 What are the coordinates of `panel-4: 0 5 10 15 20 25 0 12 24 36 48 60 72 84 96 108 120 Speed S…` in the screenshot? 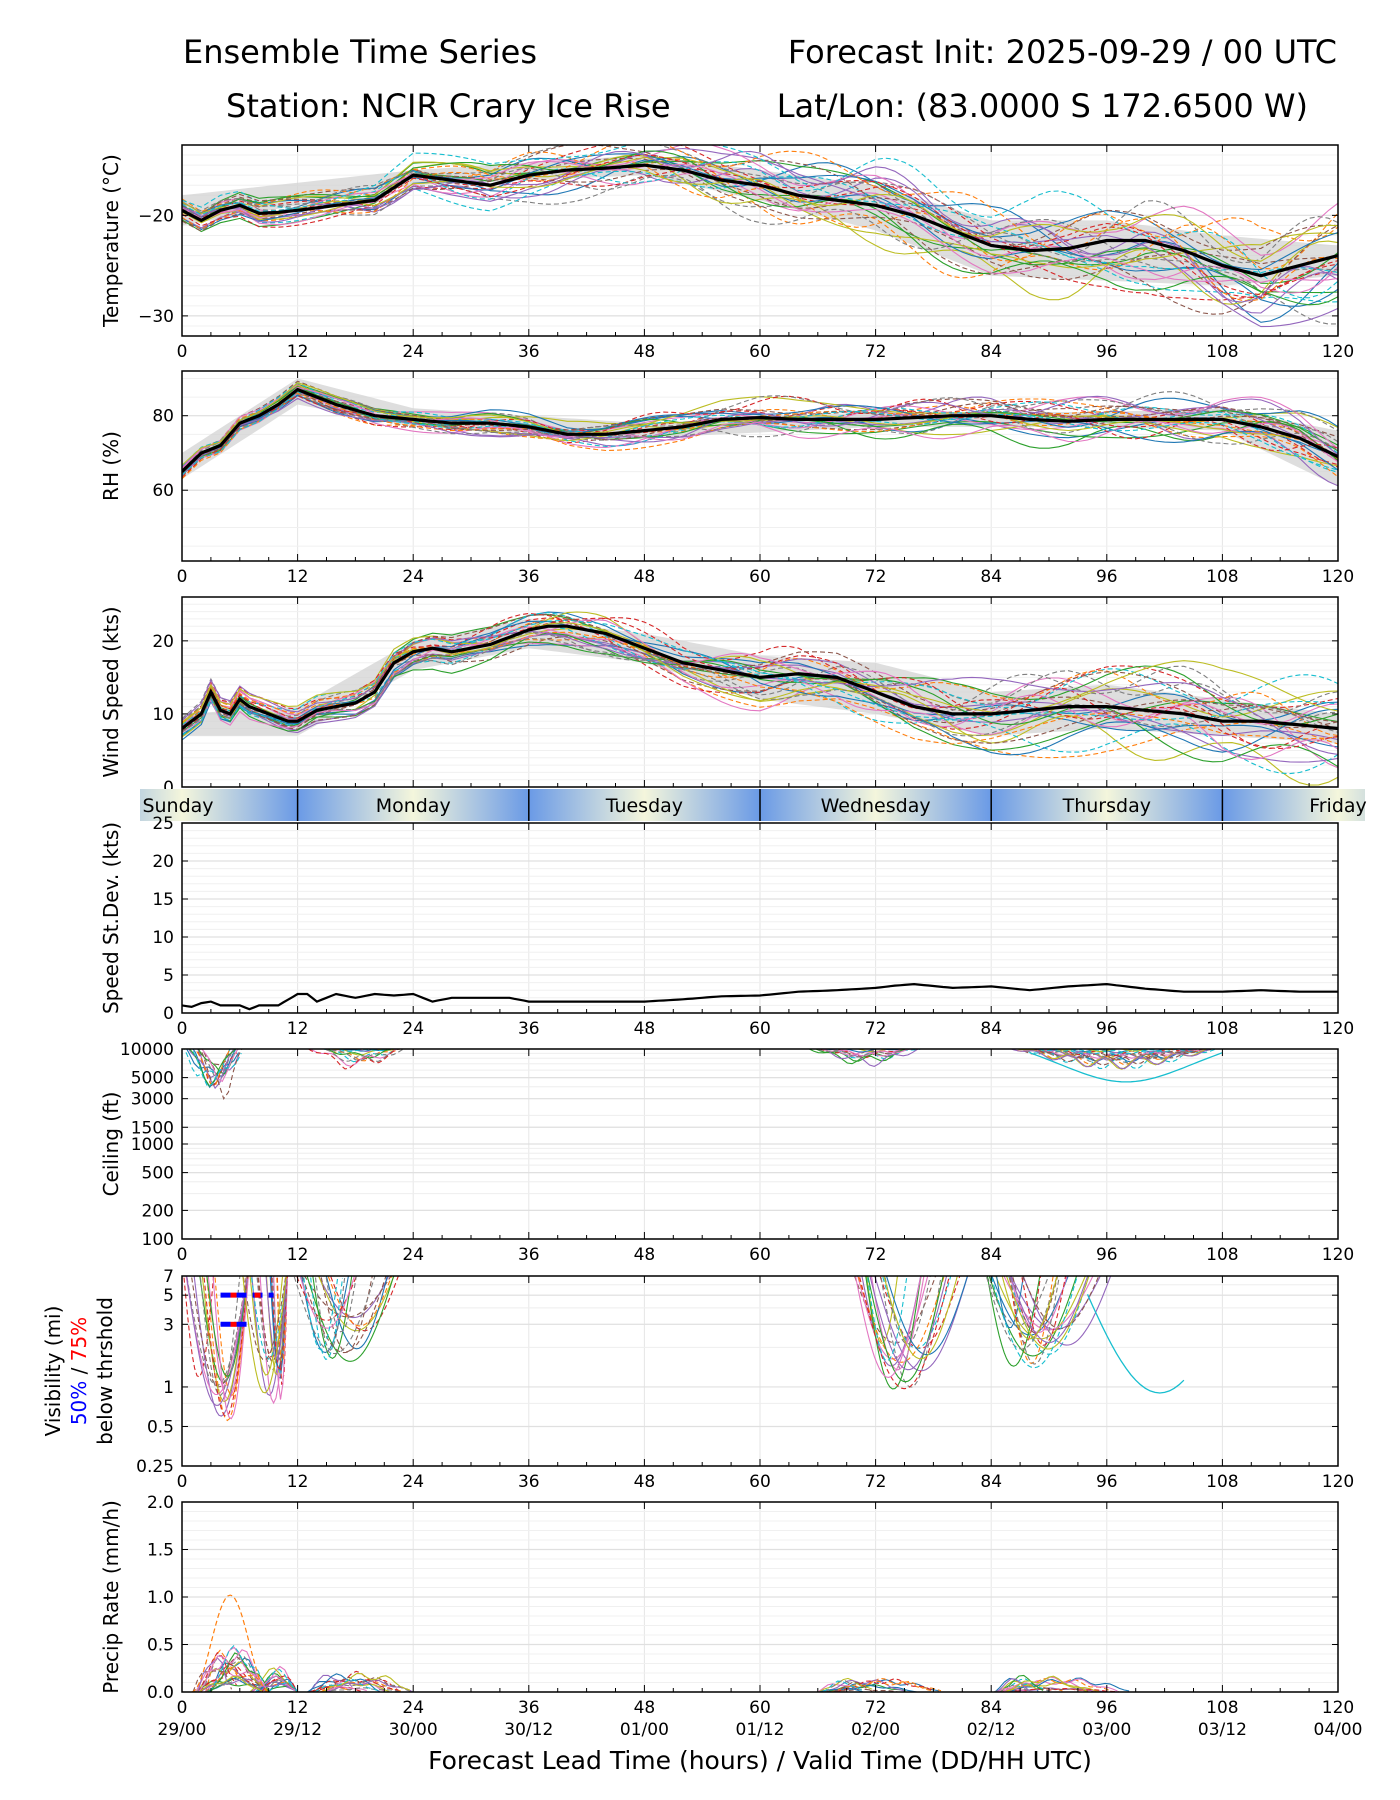 It's located at (726, 926).